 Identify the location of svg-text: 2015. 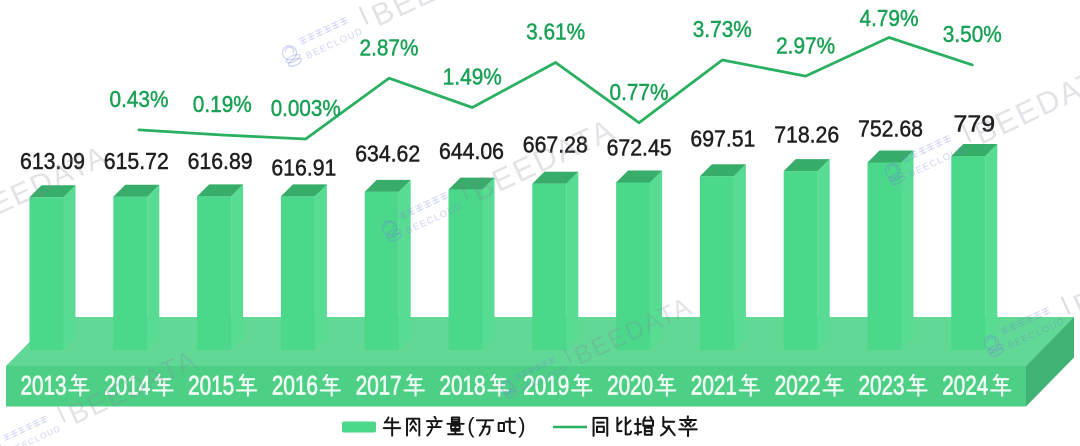
(211, 386).